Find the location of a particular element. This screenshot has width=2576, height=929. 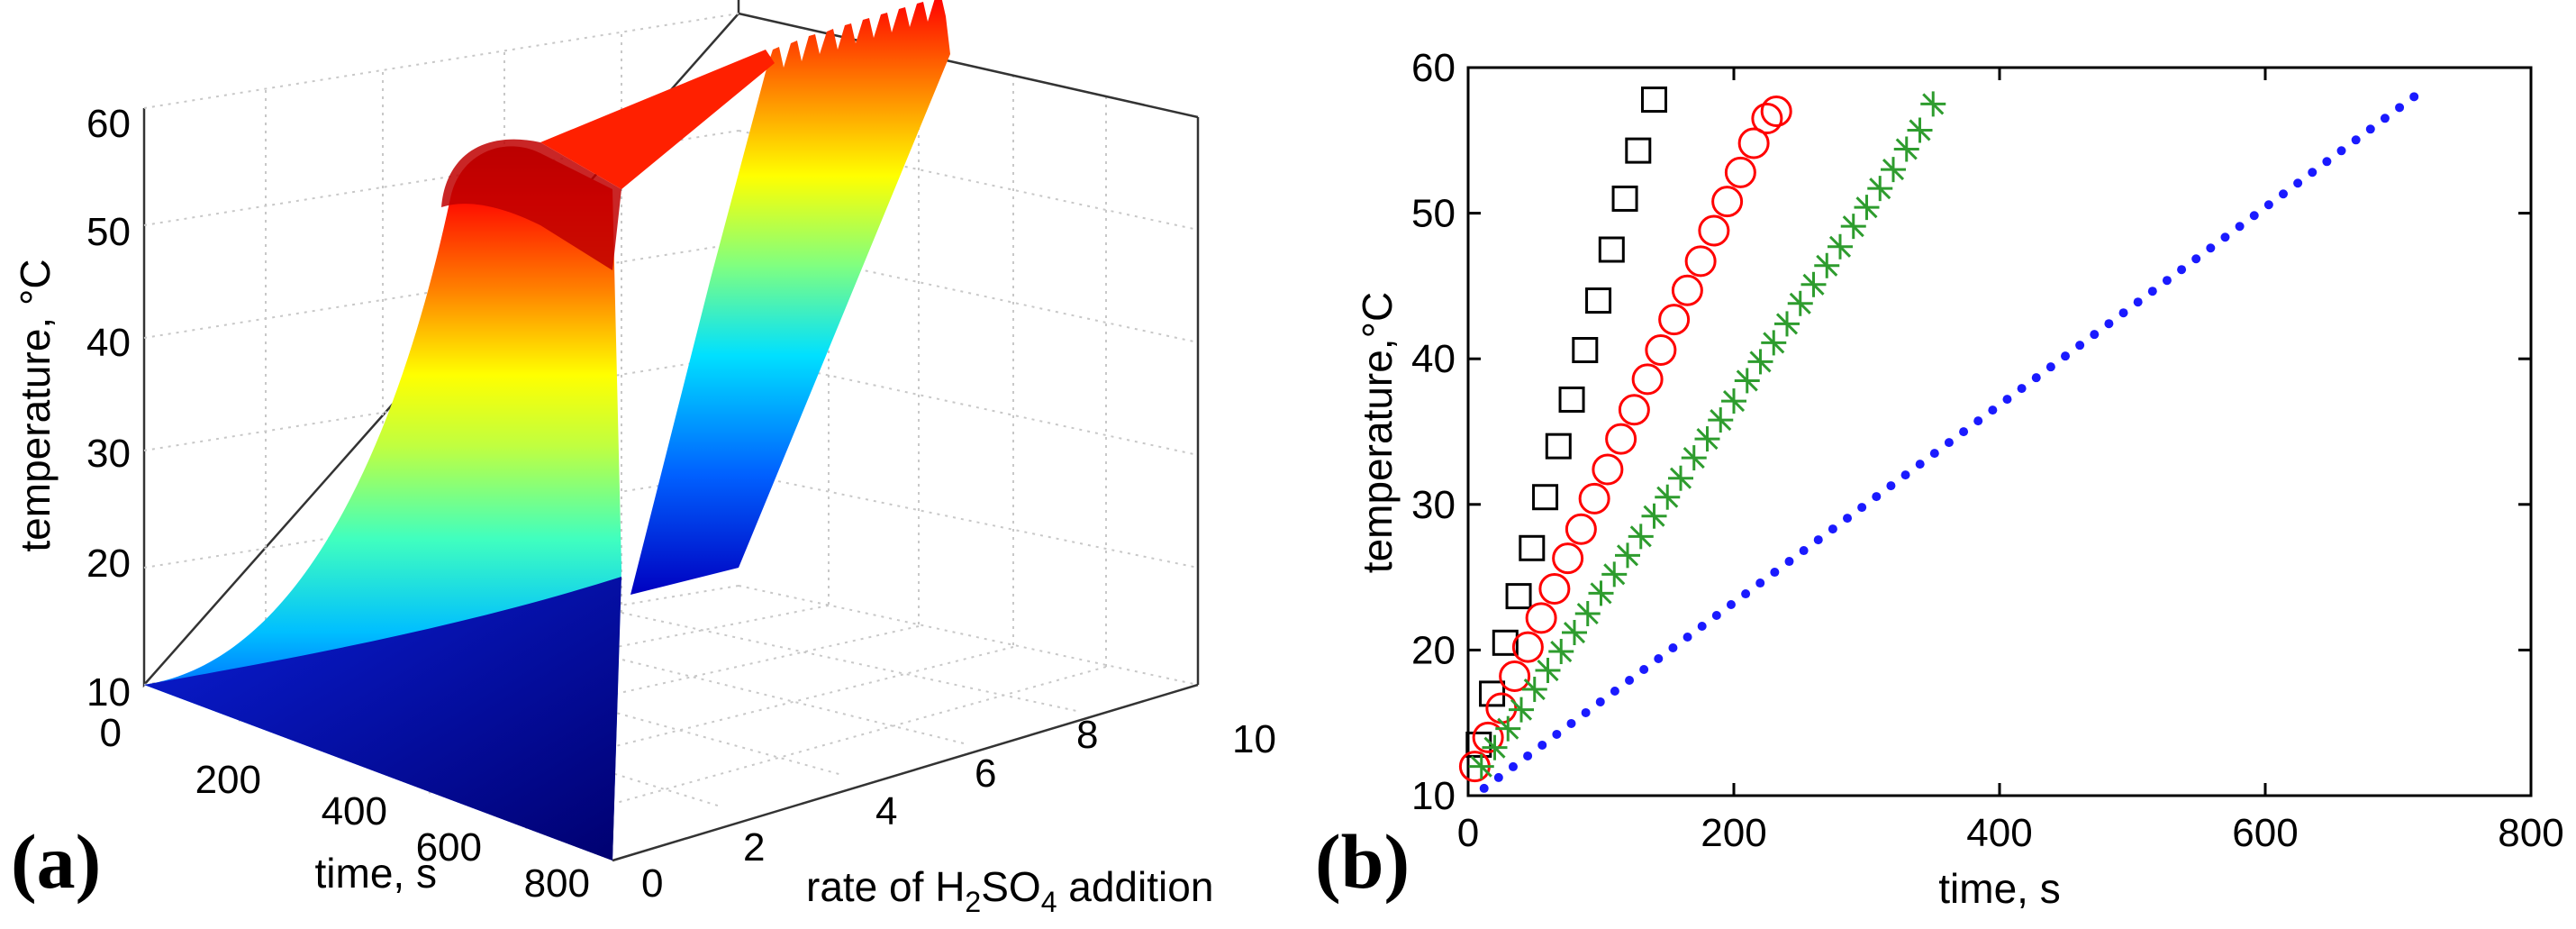

y-tick: 10 is located at coordinates (1254, 739).